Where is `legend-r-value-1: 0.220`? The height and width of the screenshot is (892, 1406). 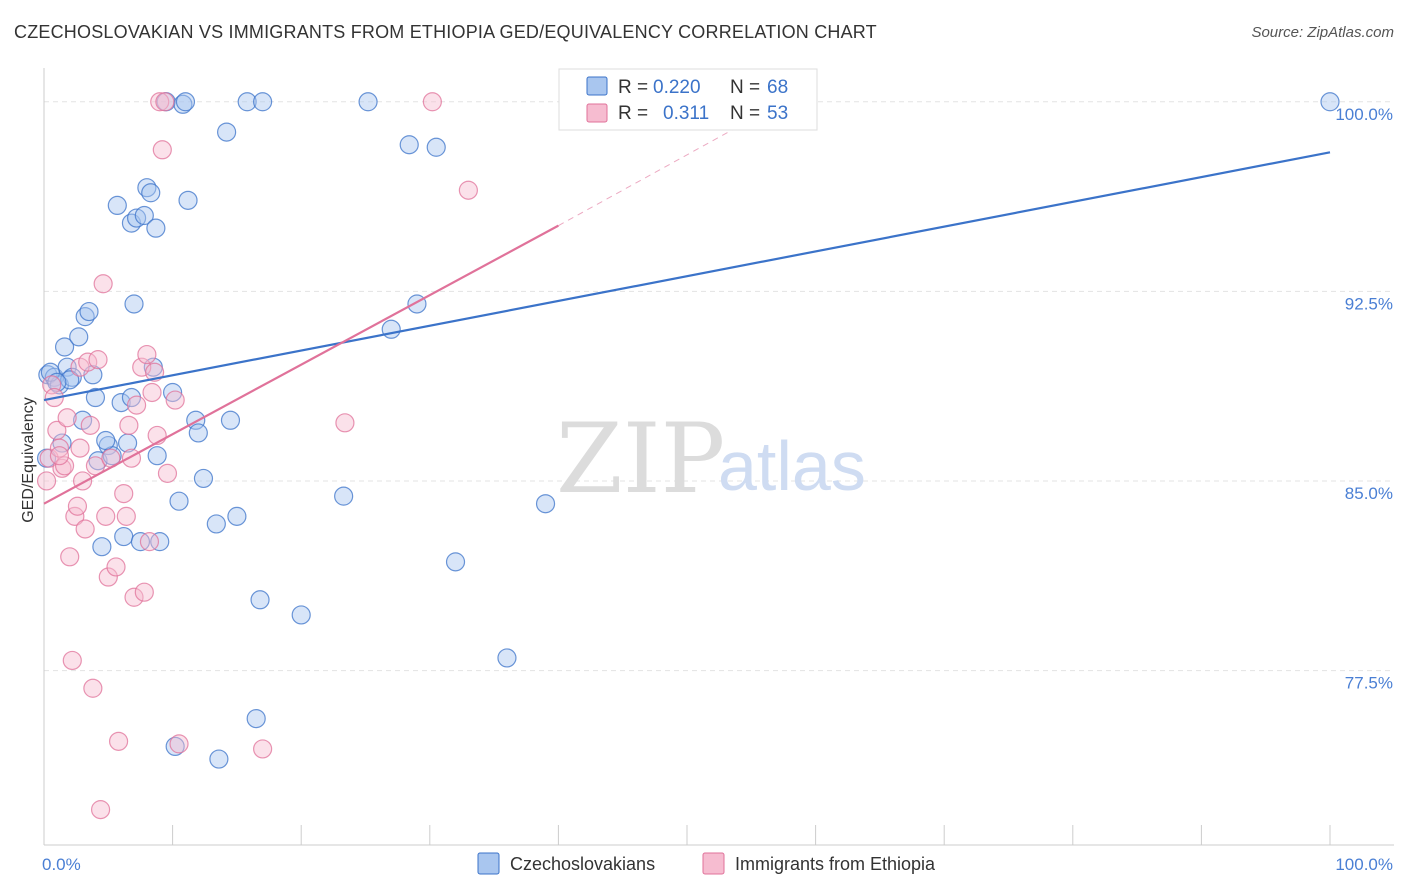
legend-r-value-1: 0.220 is located at coordinates (677, 87).